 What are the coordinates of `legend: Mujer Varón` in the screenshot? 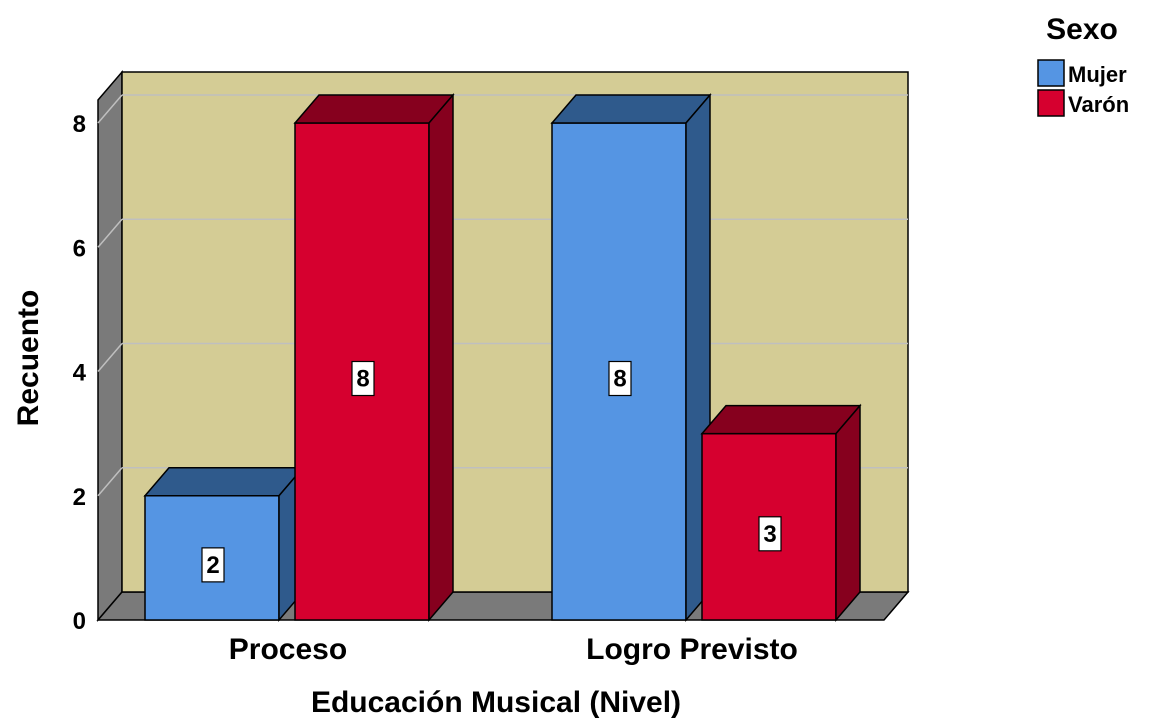 It's located at (1083, 88).